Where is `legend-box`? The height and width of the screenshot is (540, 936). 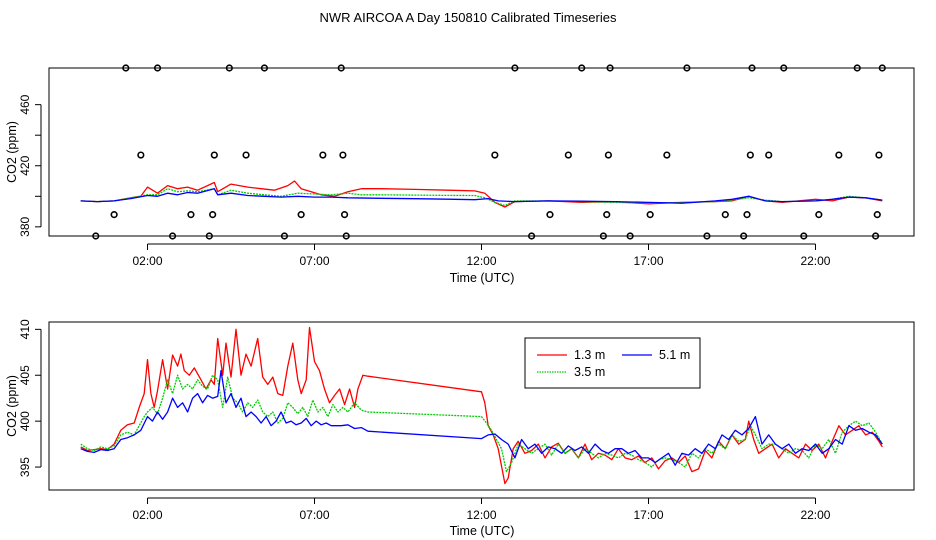 legend-box is located at coordinates (612, 363).